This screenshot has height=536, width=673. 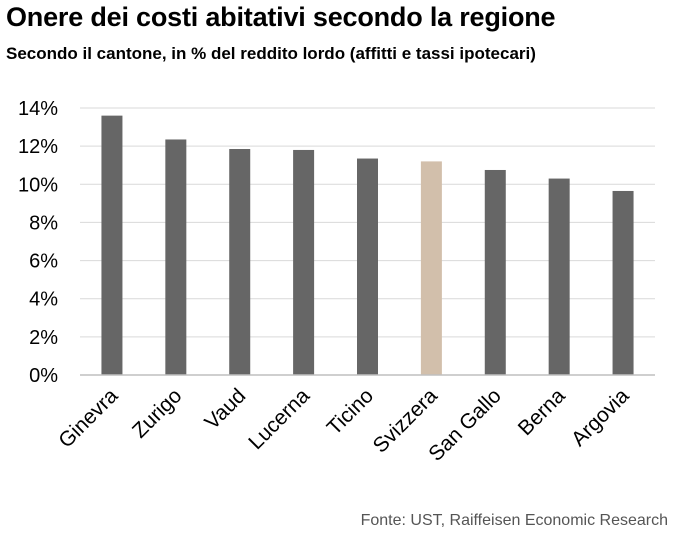 What do you see at coordinates (225, 409) in the screenshot?
I see `x-tick-label: Vaud` at bounding box center [225, 409].